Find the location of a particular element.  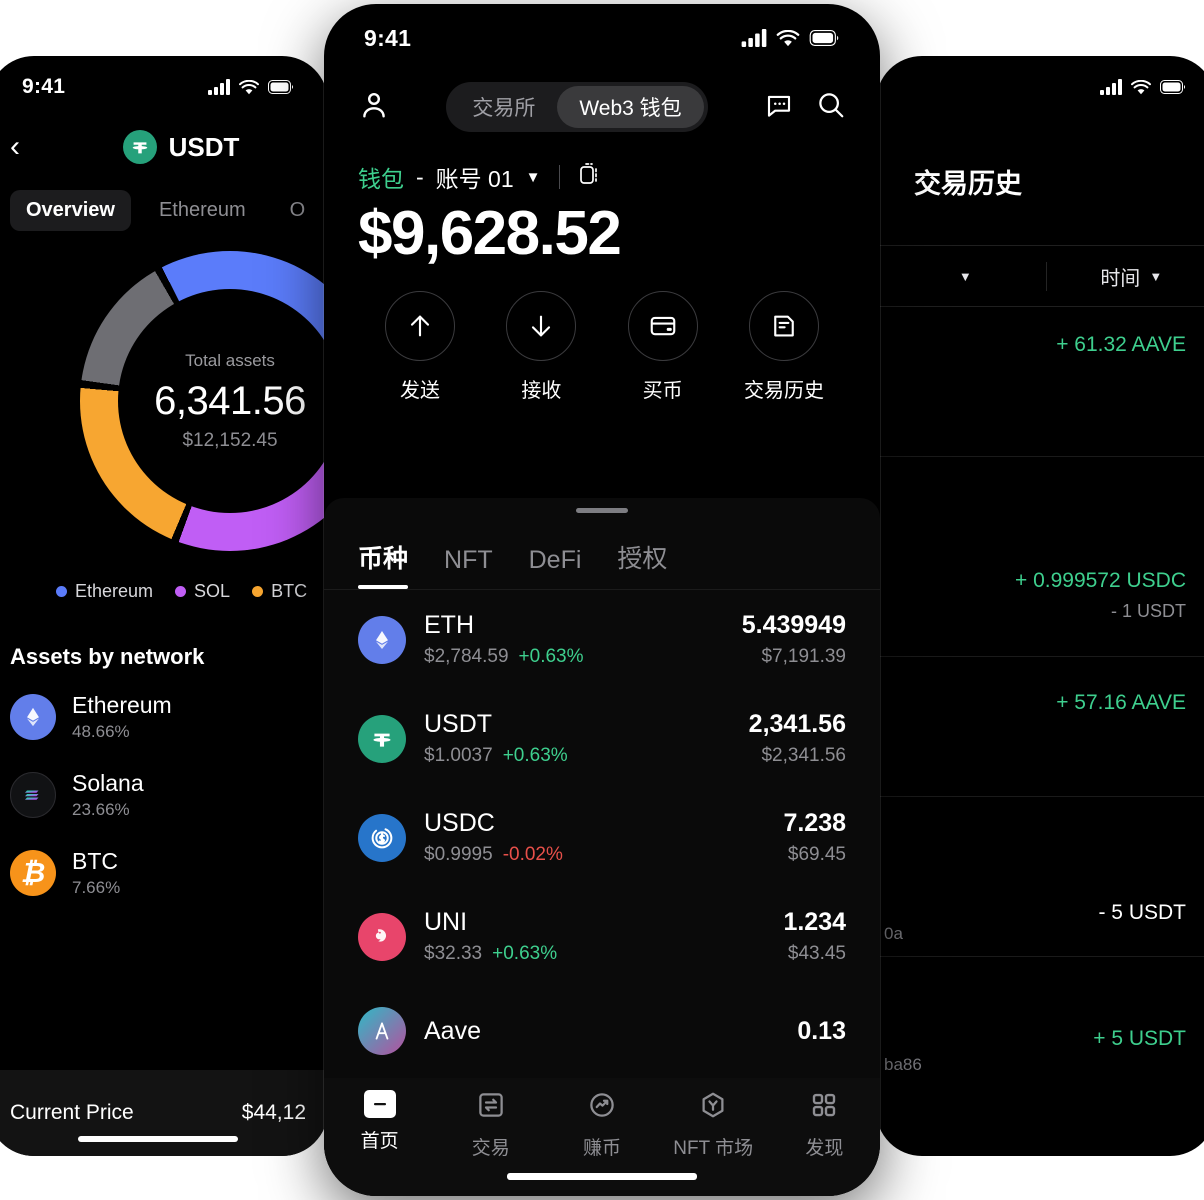

bitcoin-icon: ₿ is located at coordinates (33, 873).